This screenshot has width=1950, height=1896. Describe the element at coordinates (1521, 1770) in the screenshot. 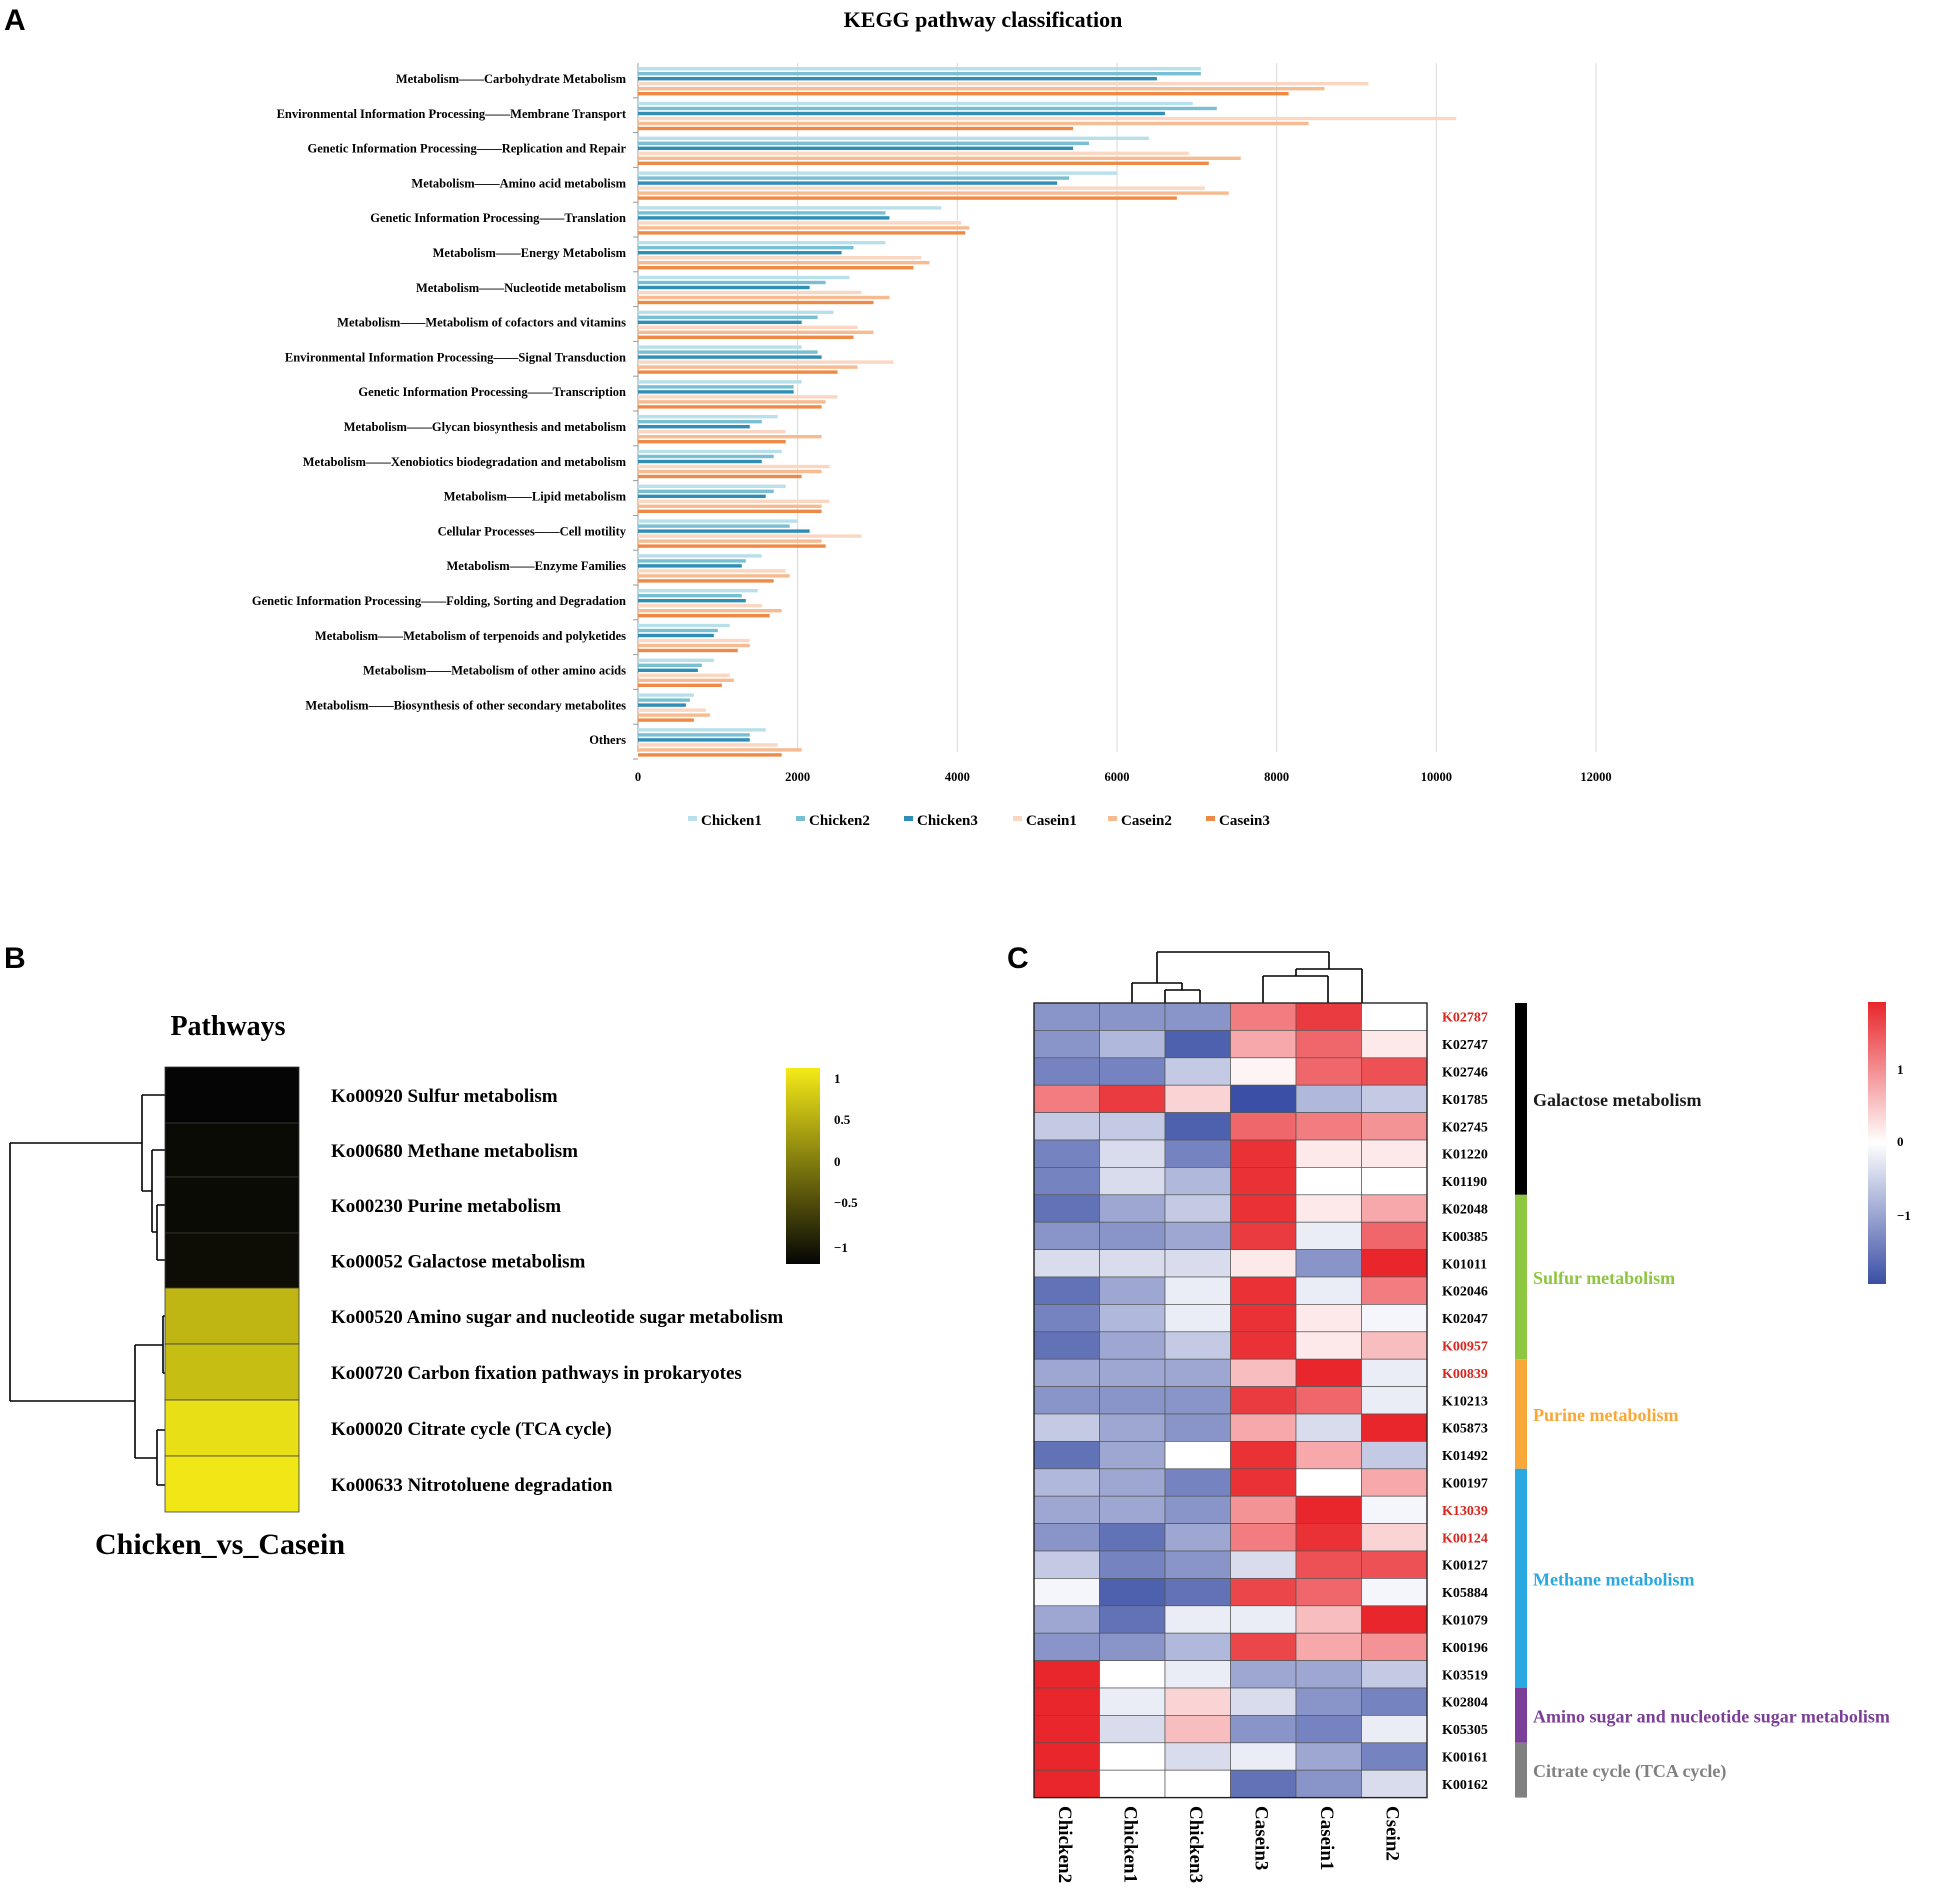

I see `group-bar-citrate-cycle-tca-cycle` at that location.